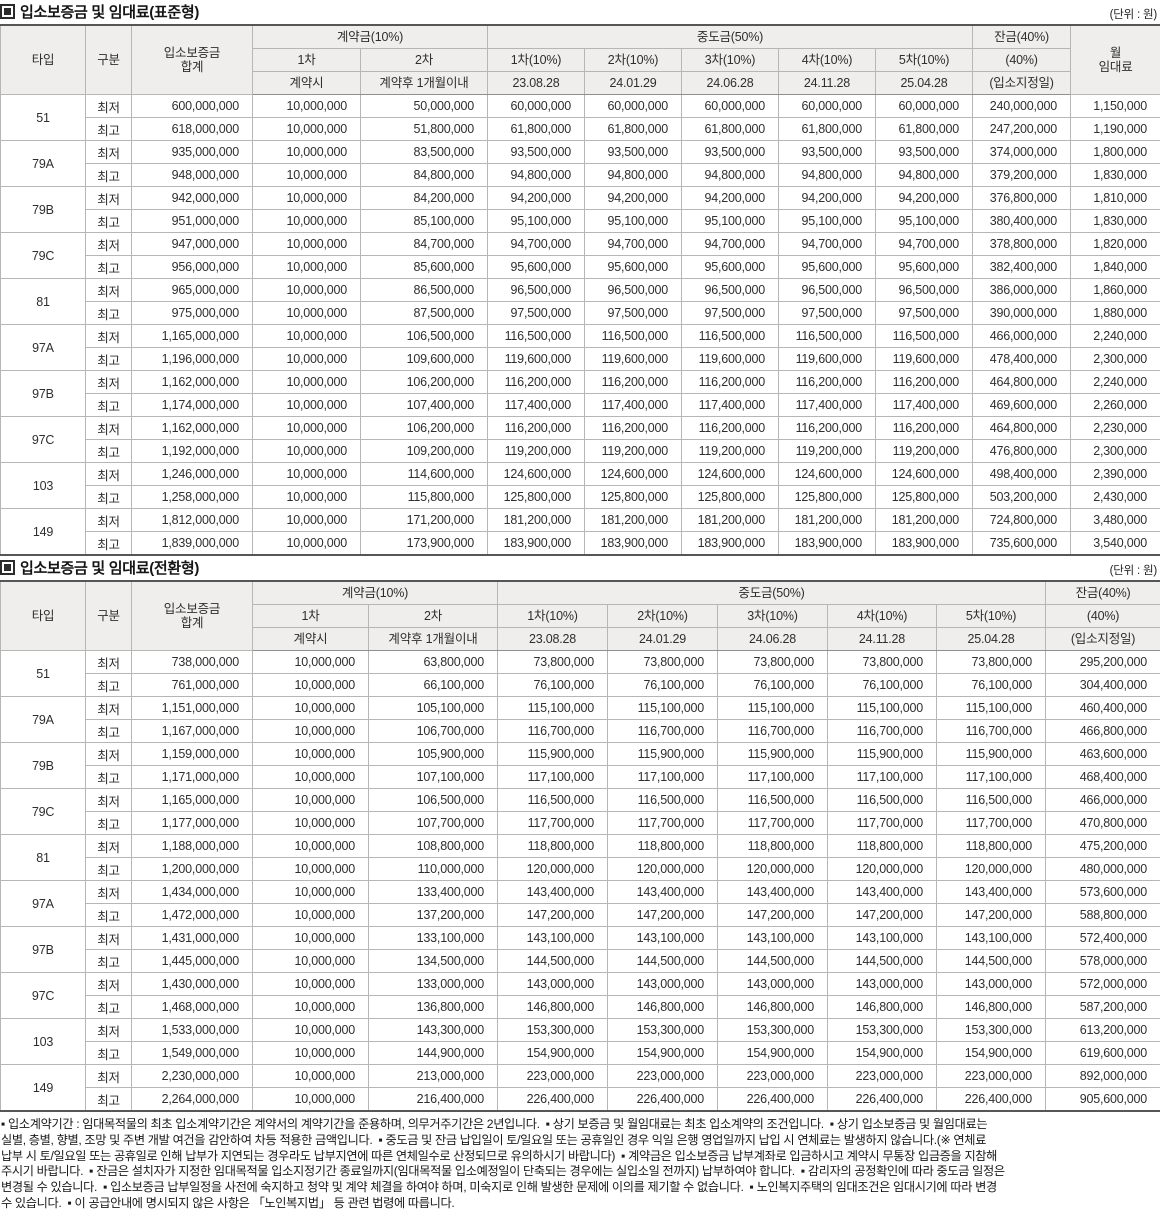 Image resolution: width=1160 pixels, height=1212 pixels. Describe the element at coordinates (579, 12) in the screenshot. I see `section-head: 입소보증금 및 임대료(표준형)(단위 : 원)` at that location.